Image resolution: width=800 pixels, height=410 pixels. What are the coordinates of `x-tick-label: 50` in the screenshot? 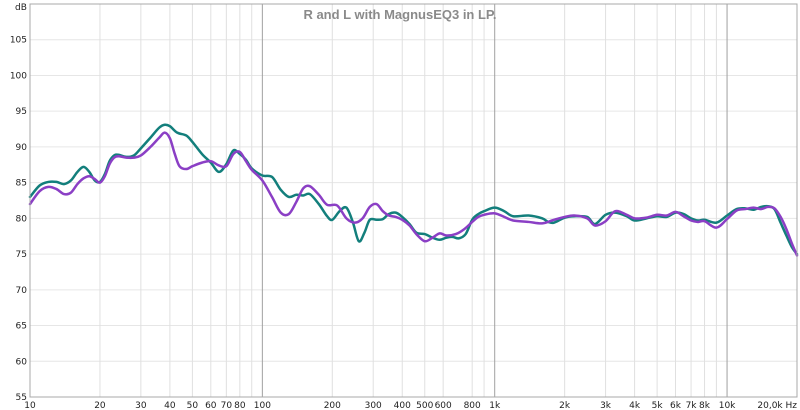 It's located at (193, 405).